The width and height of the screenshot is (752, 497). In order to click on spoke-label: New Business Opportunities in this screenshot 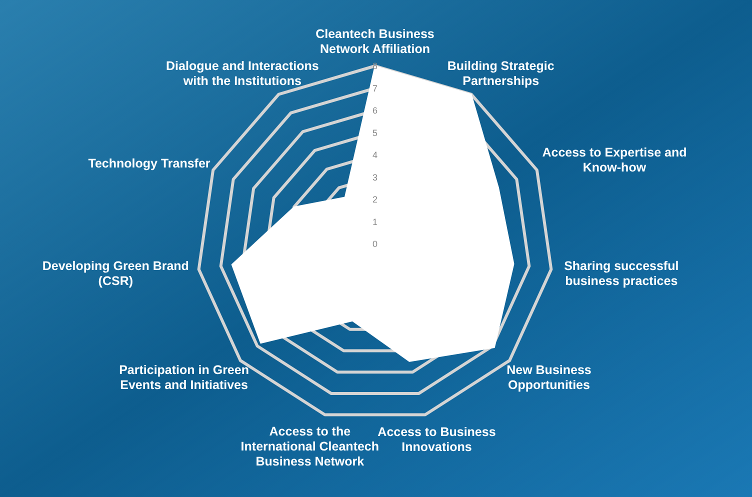, I will do `click(549, 377)`.